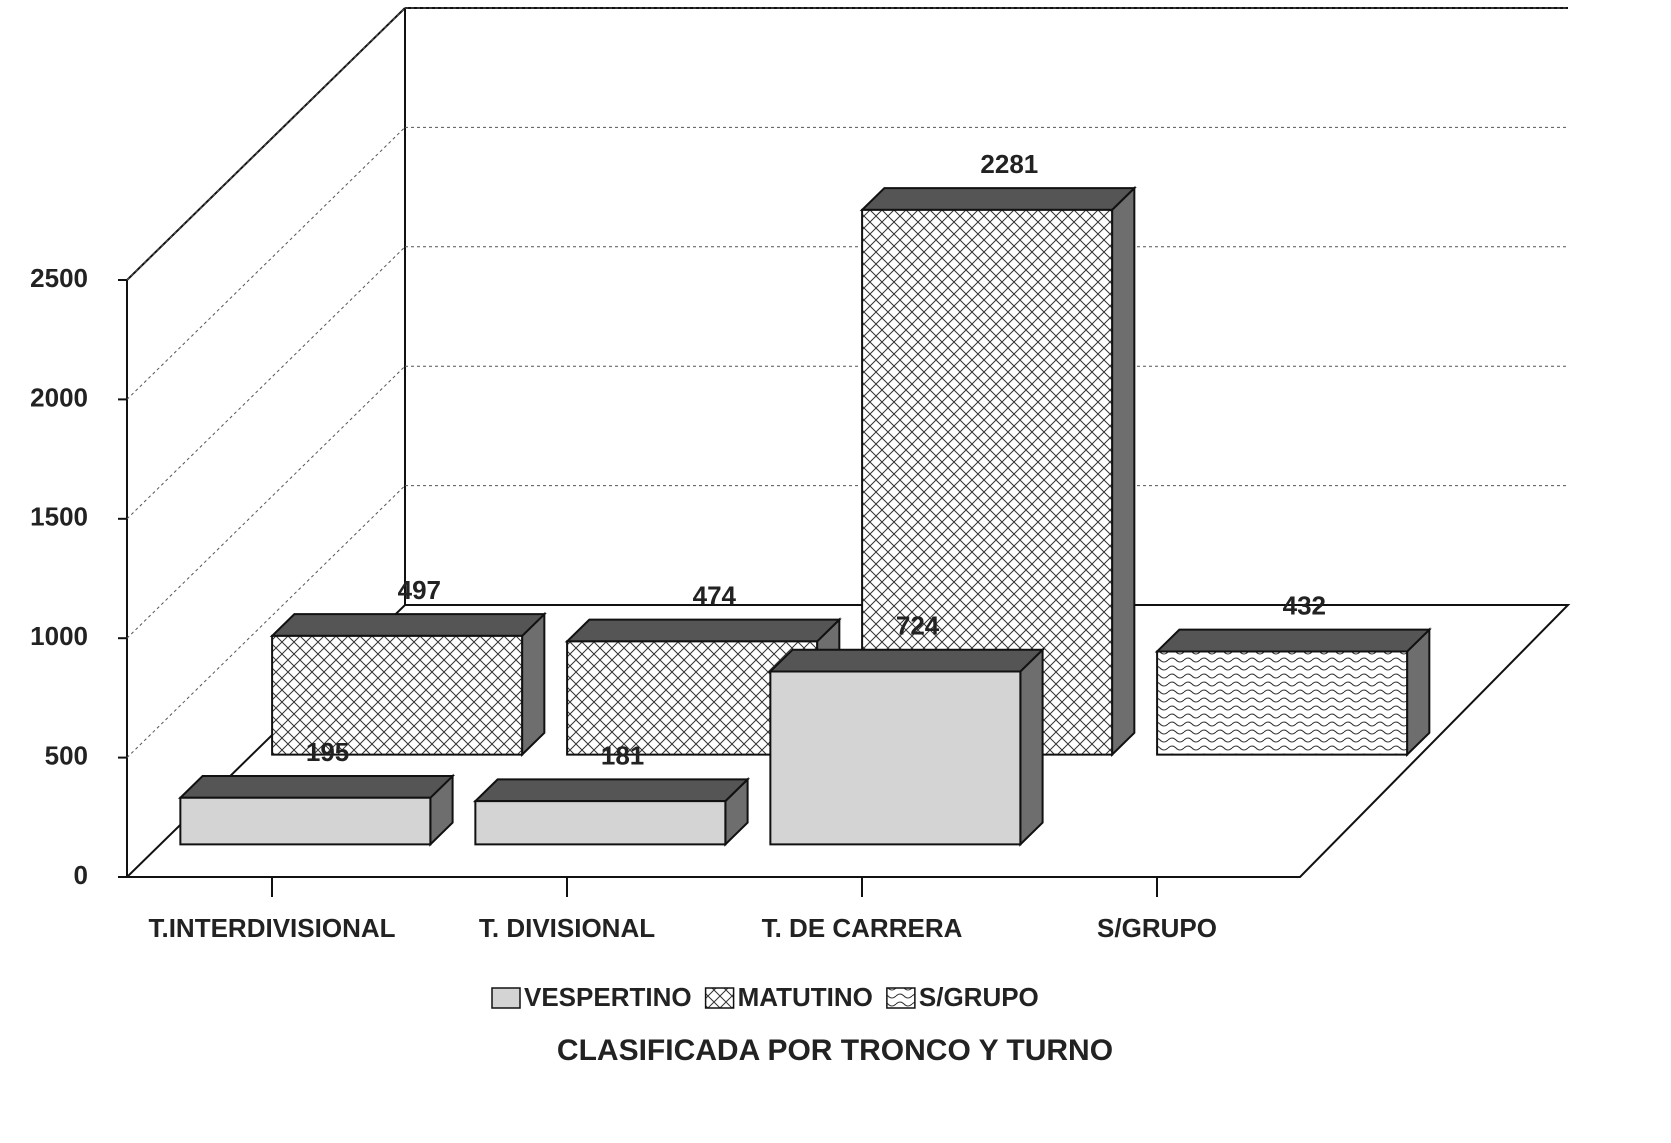  I want to click on value-label: 474, so click(715, 596).